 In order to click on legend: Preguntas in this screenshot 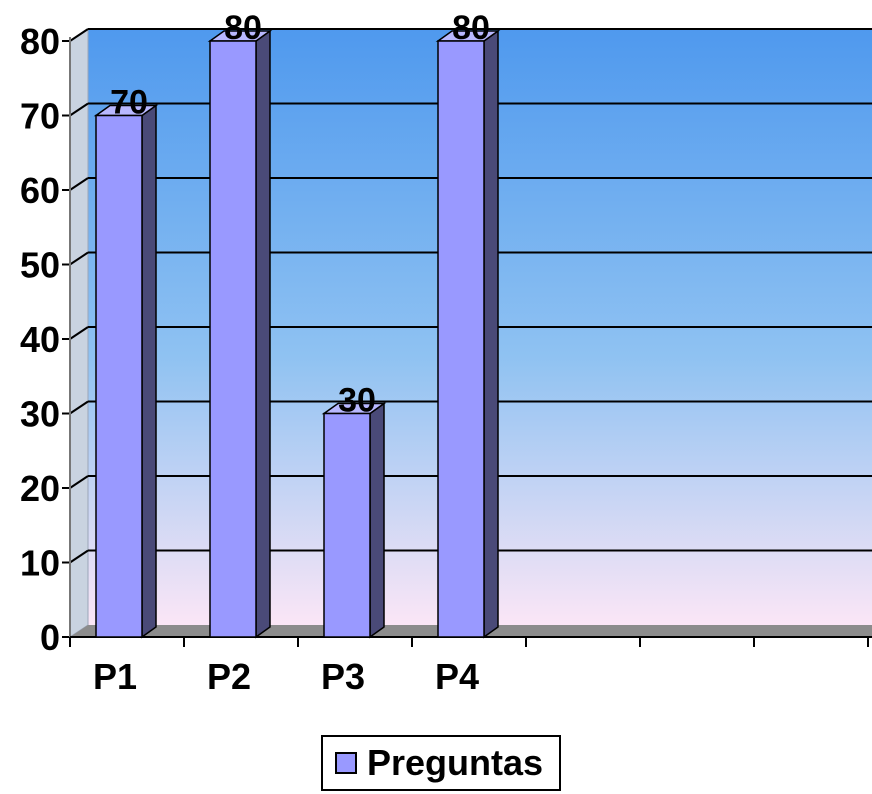, I will do `click(441, 763)`.